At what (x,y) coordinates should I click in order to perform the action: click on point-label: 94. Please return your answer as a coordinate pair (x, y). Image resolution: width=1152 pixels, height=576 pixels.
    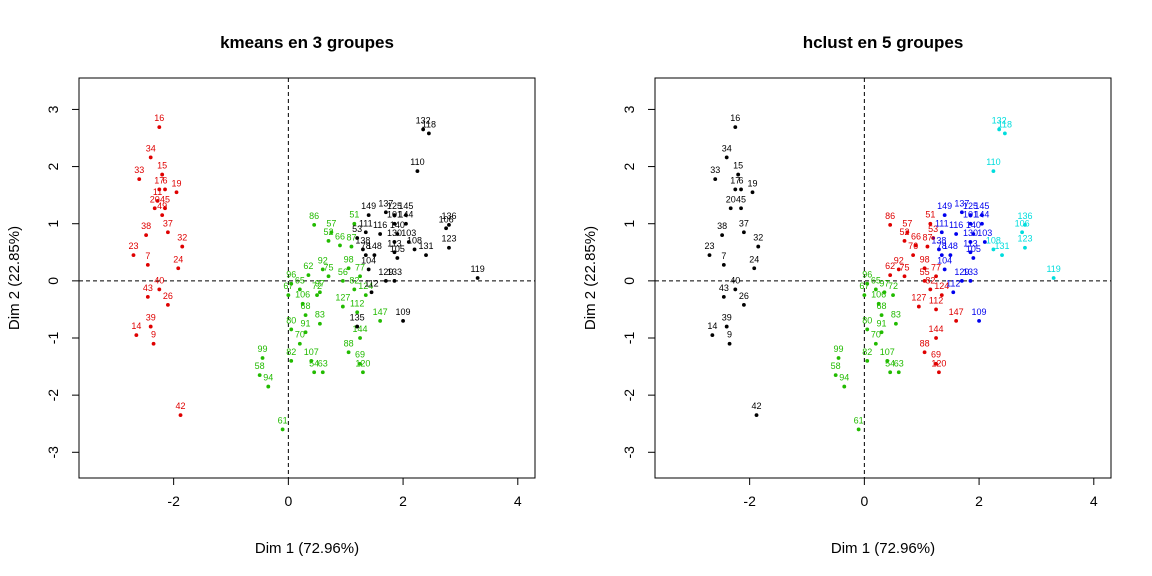
    Looking at the image, I should click on (844, 378).